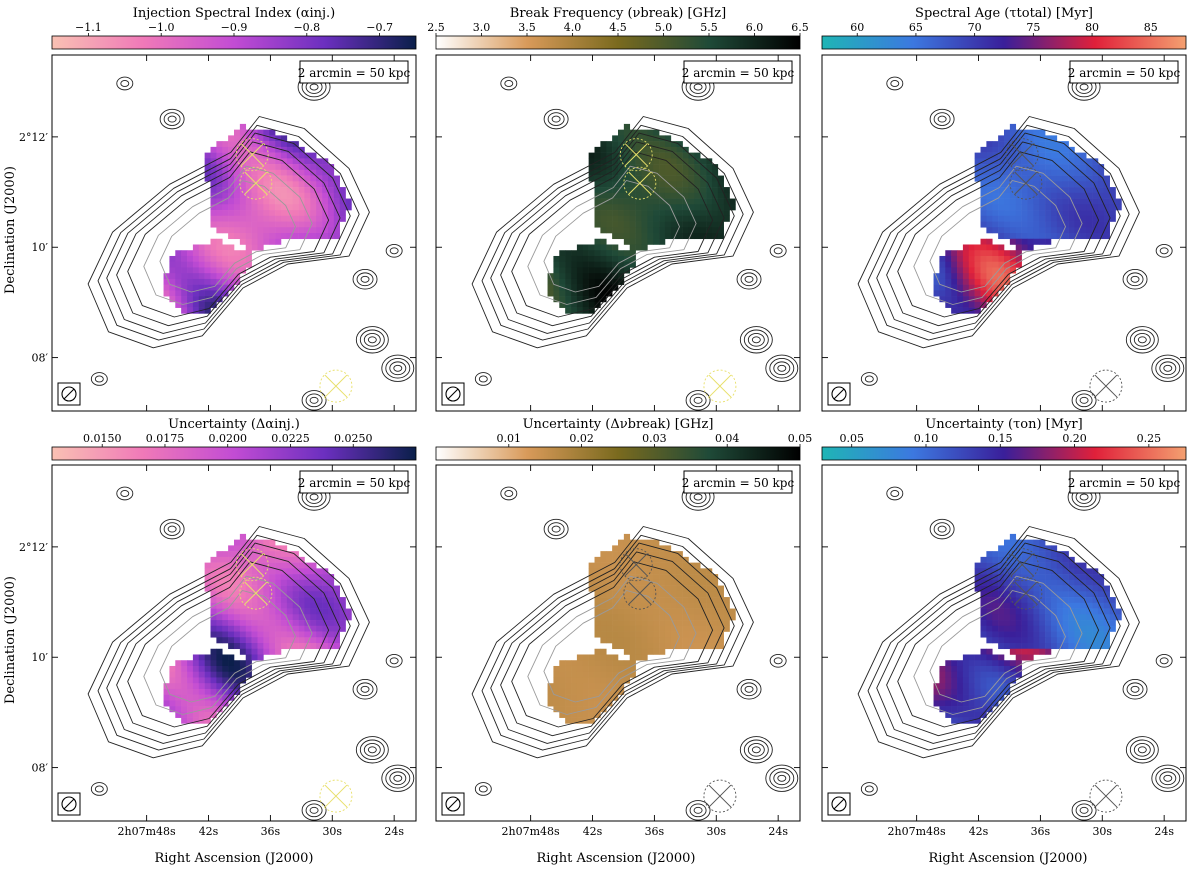  I want to click on colorbar-tick-label: 0.0150, so click(102, 438).